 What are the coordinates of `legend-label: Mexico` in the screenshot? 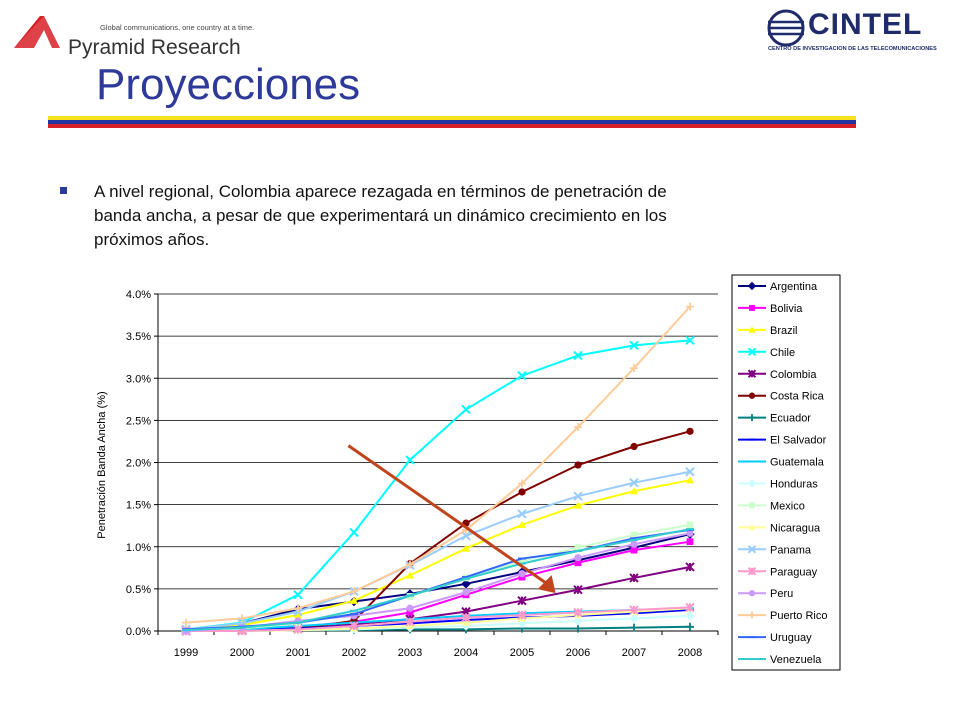 It's located at (787, 506).